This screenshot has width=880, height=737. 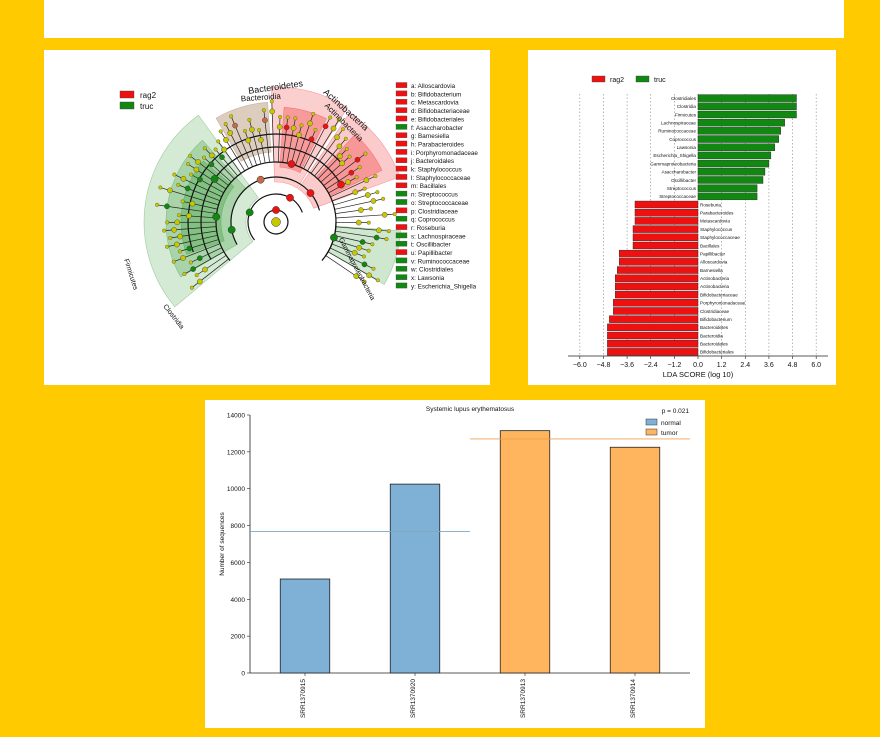 I want to click on lda-bar-label: Staphylococcaceae, so click(x=720, y=237).